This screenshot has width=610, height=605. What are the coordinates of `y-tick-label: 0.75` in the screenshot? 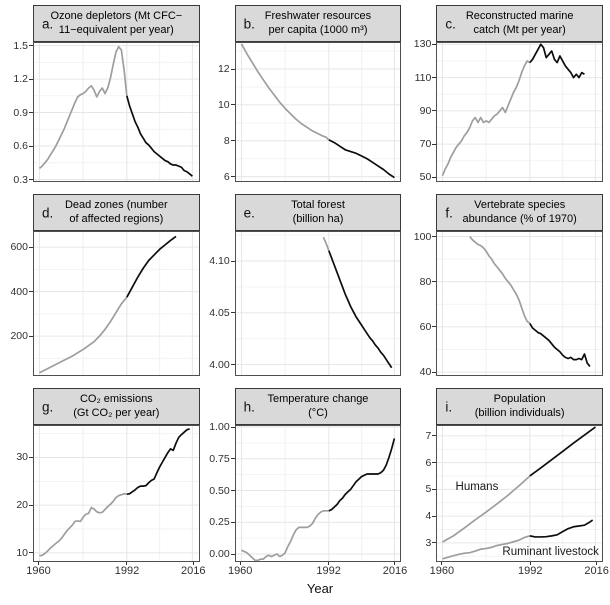 It's located at (219, 458).